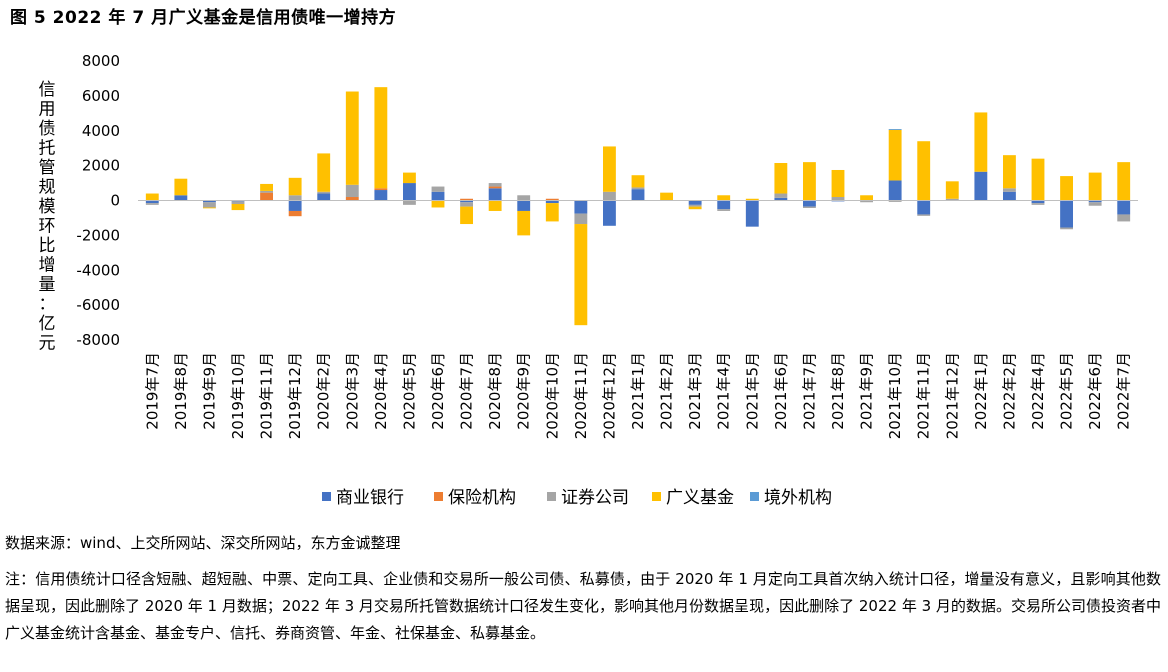 The width and height of the screenshot is (1168, 672). Describe the element at coordinates (266, 196) in the screenshot. I see `bar-保险机构-2019年11月` at that location.